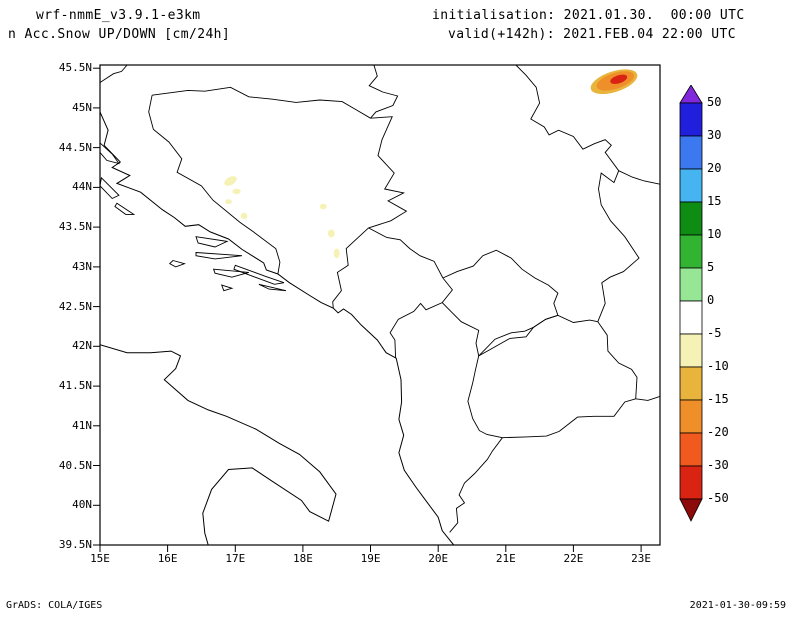 Image resolution: width=800 pixels, height=618 pixels. What do you see at coordinates (538, 335) in the screenshot?
I see `border-macedonia-serbia` at bounding box center [538, 335].